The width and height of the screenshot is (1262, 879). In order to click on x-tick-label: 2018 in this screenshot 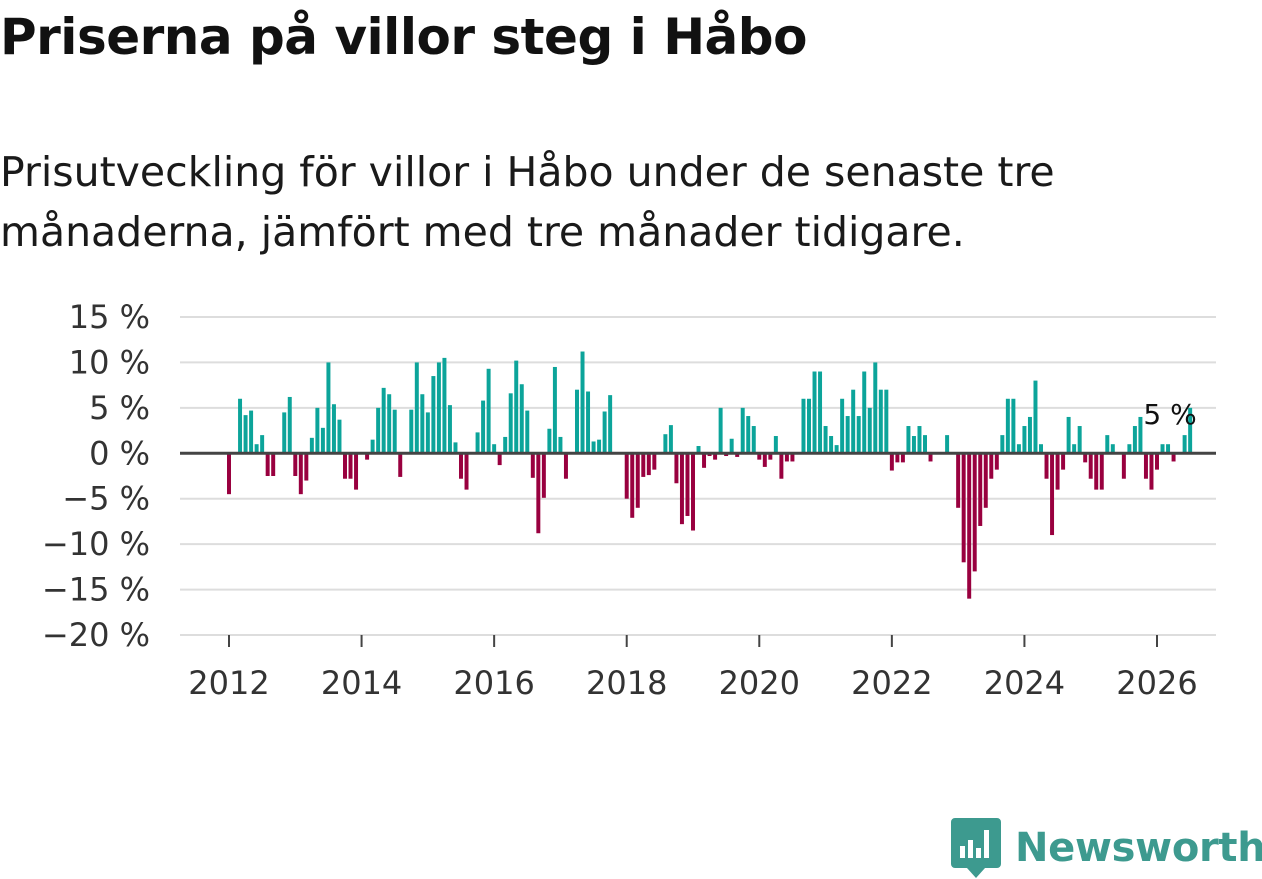, I will do `click(626, 683)`.